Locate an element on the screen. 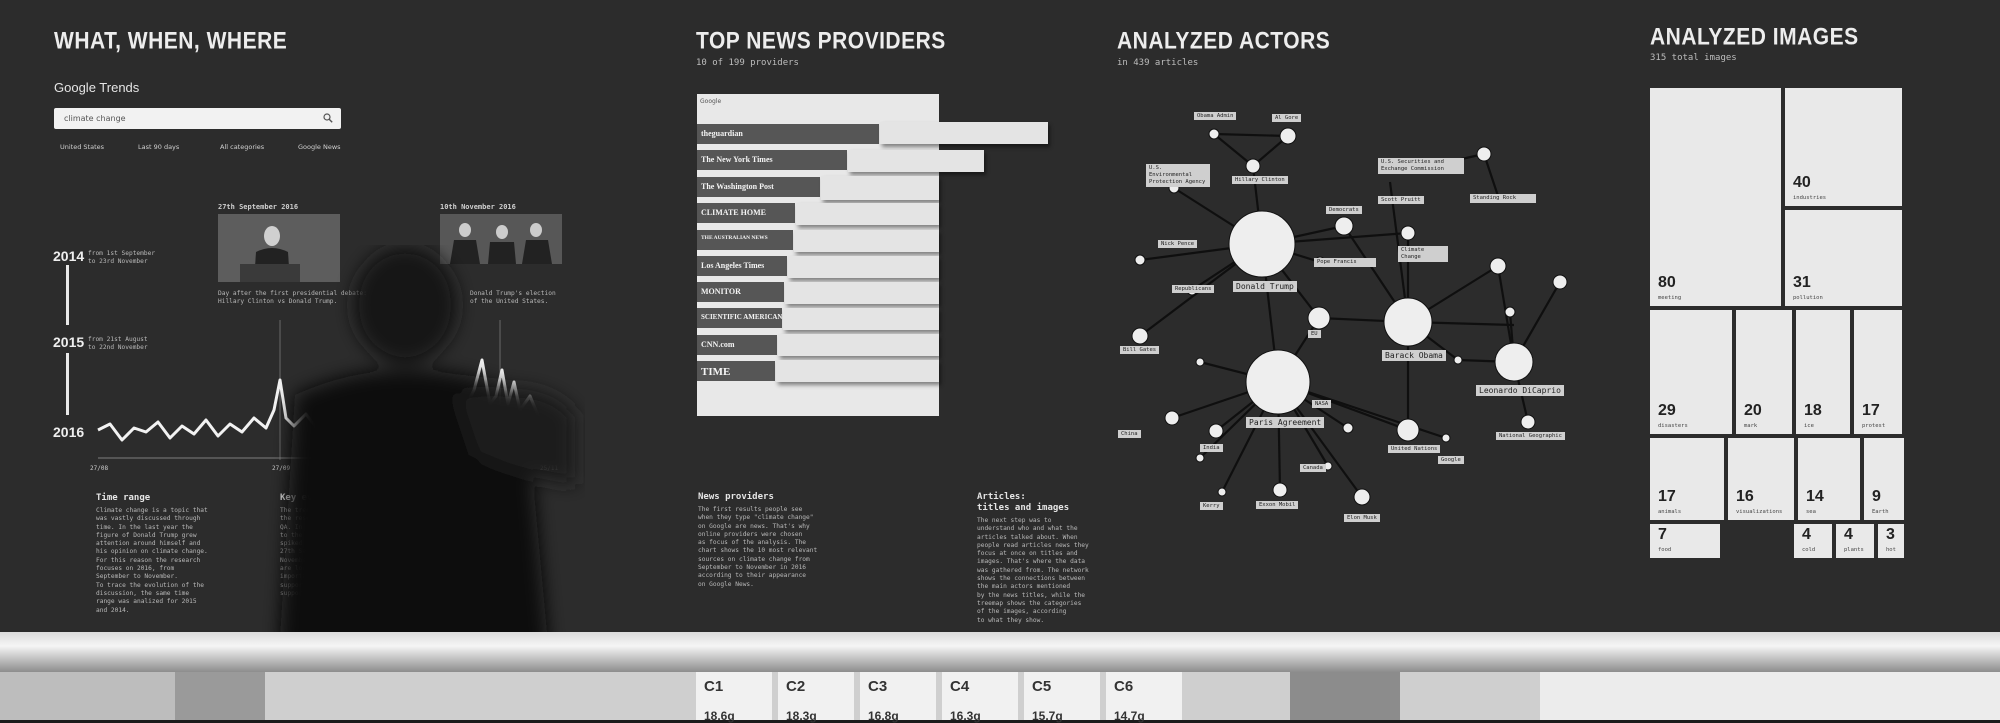  range-2015: from 21st August to 22nd November is located at coordinates (118, 344).